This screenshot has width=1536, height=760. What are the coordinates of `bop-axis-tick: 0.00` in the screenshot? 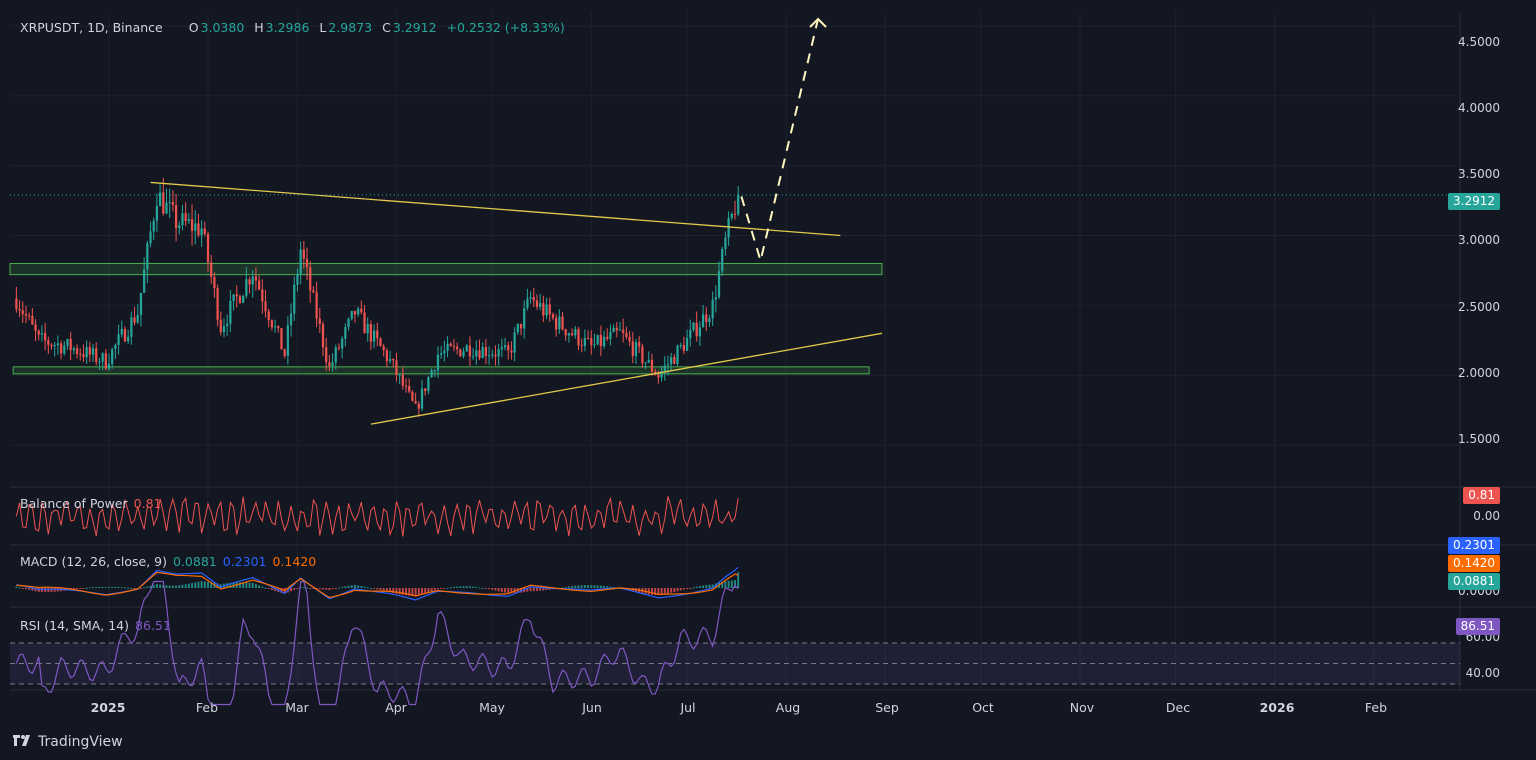 It's located at (1486, 516).